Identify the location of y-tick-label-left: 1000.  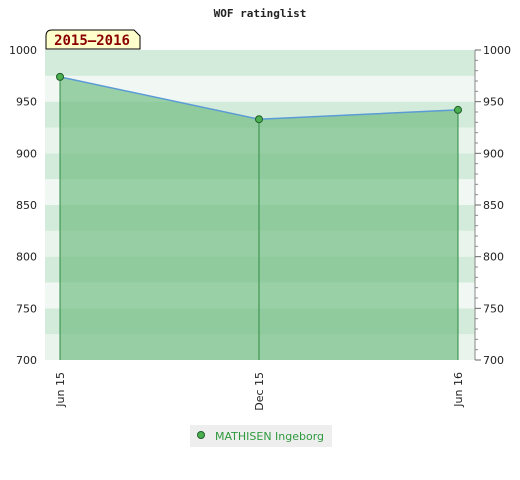
(23, 50).